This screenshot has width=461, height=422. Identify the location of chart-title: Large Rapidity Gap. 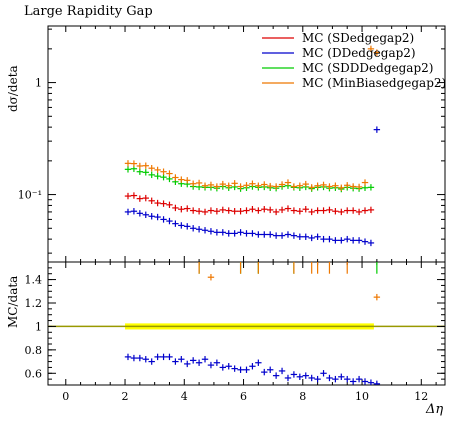
(88, 11).